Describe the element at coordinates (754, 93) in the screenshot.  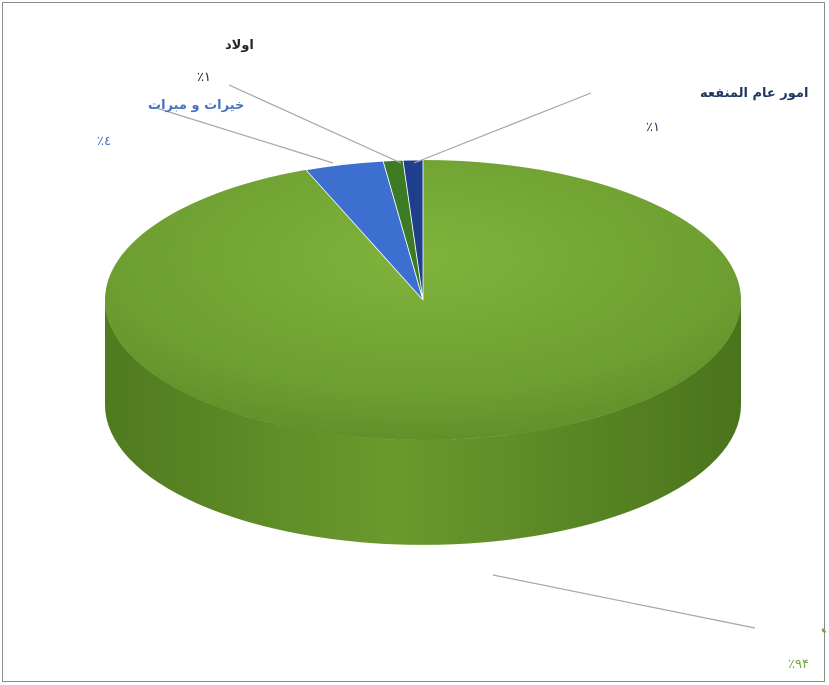
I see `slice-label-3: امور عام المنفعه` at that location.